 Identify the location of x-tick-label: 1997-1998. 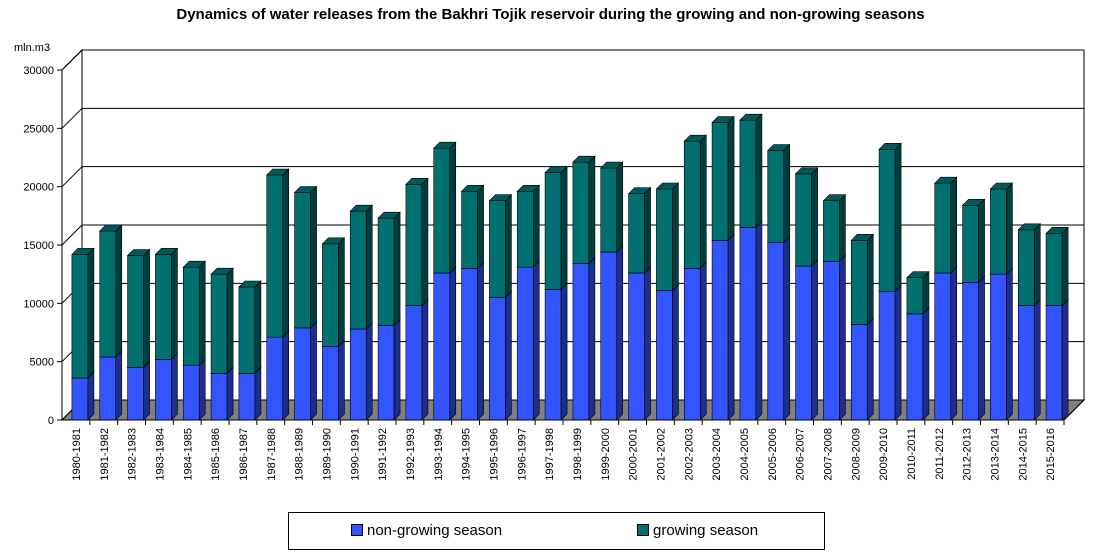
(550, 454).